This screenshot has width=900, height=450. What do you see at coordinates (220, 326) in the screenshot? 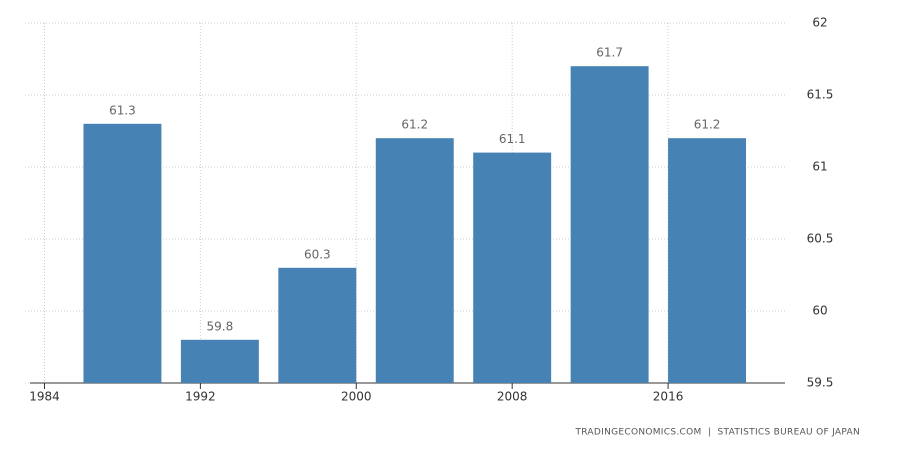
I see `data-label: 59.8` at bounding box center [220, 326].